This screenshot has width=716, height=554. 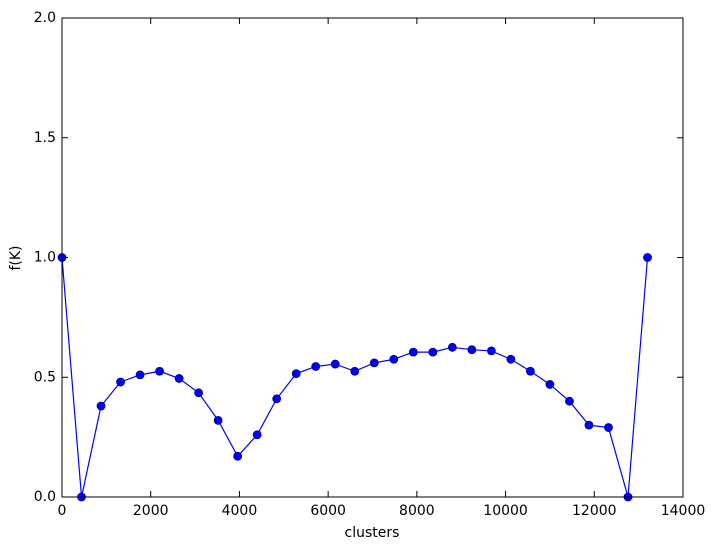 I want to click on x-tick-label: 6000, so click(x=328, y=511).